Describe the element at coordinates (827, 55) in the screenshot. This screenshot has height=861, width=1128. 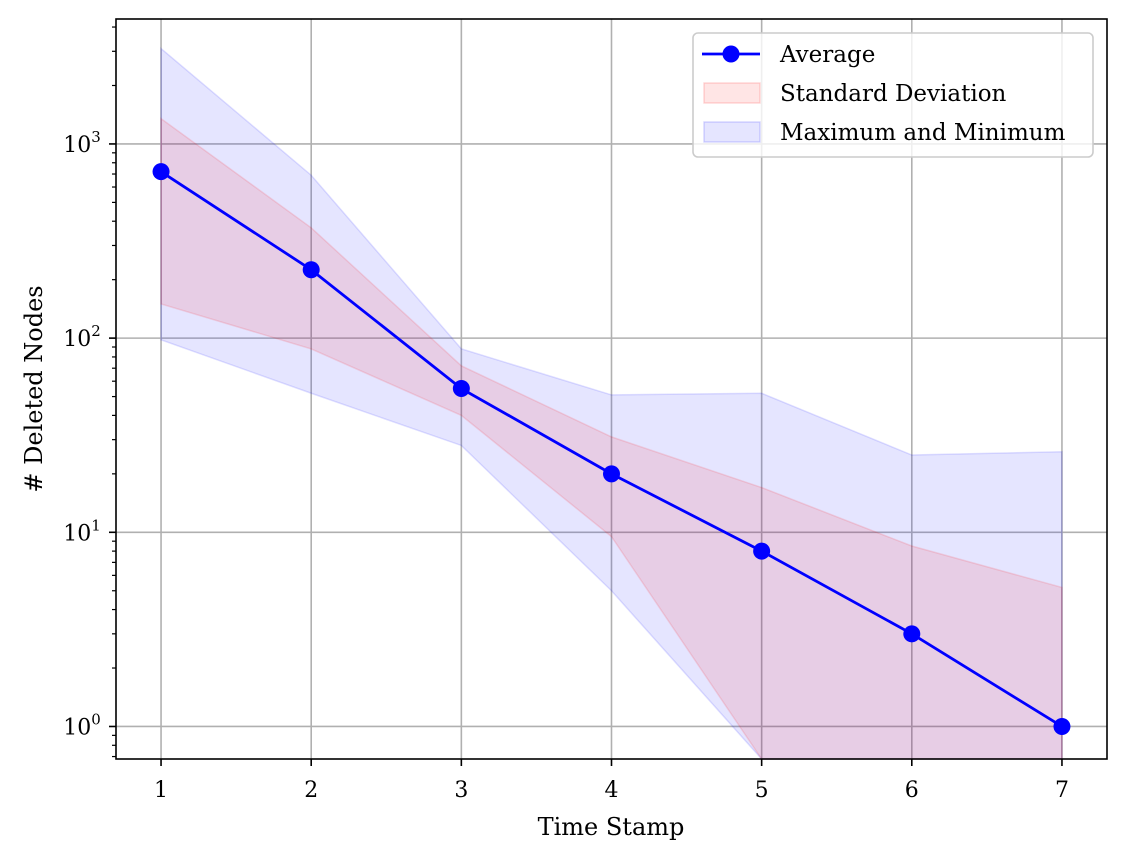
I see `legend-label-average: Average` at that location.